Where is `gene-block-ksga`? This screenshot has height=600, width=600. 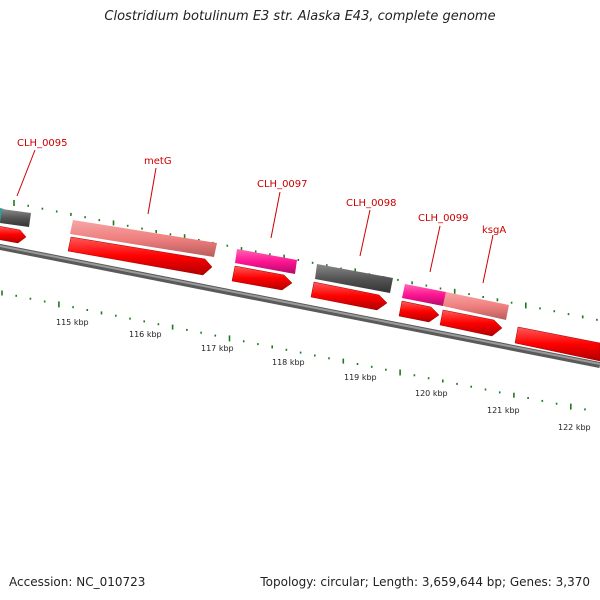 gene-block-ksga is located at coordinates (476, 306).